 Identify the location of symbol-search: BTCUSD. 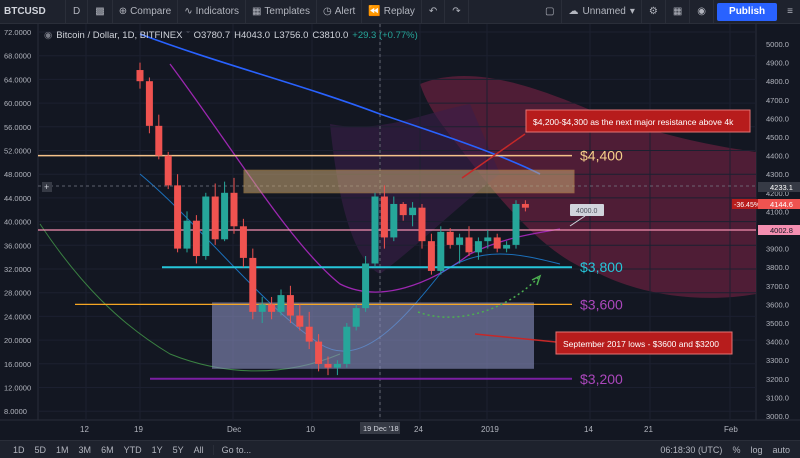
(33, 12).